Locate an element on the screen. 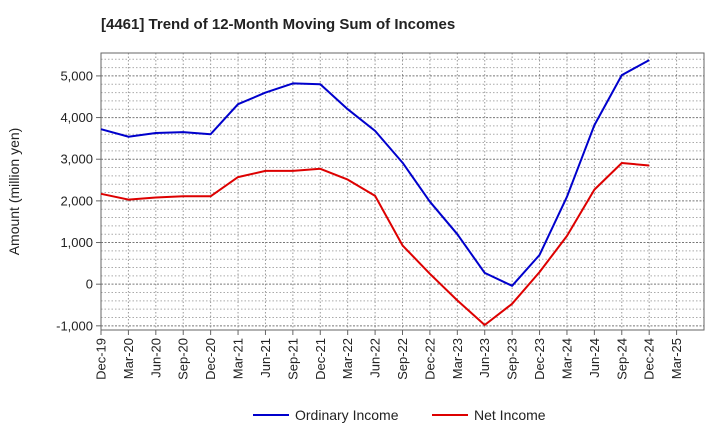 Image resolution: width=720 pixels, height=440 pixels. x-tick-label: Dec-21 is located at coordinates (320, 359).